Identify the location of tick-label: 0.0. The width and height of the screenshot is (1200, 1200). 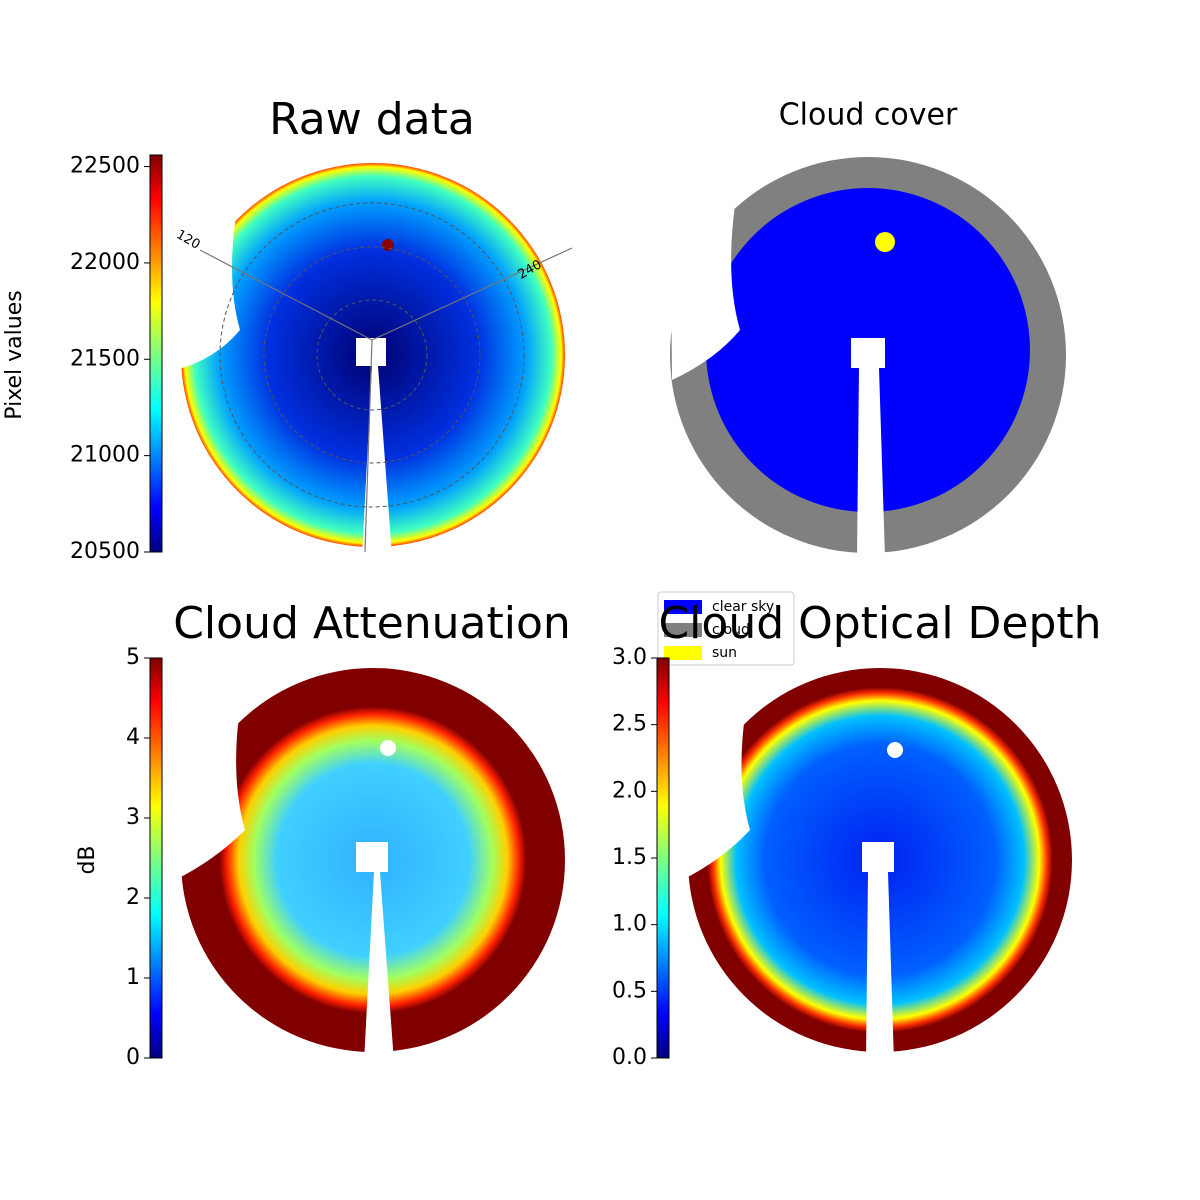
(629, 1057).